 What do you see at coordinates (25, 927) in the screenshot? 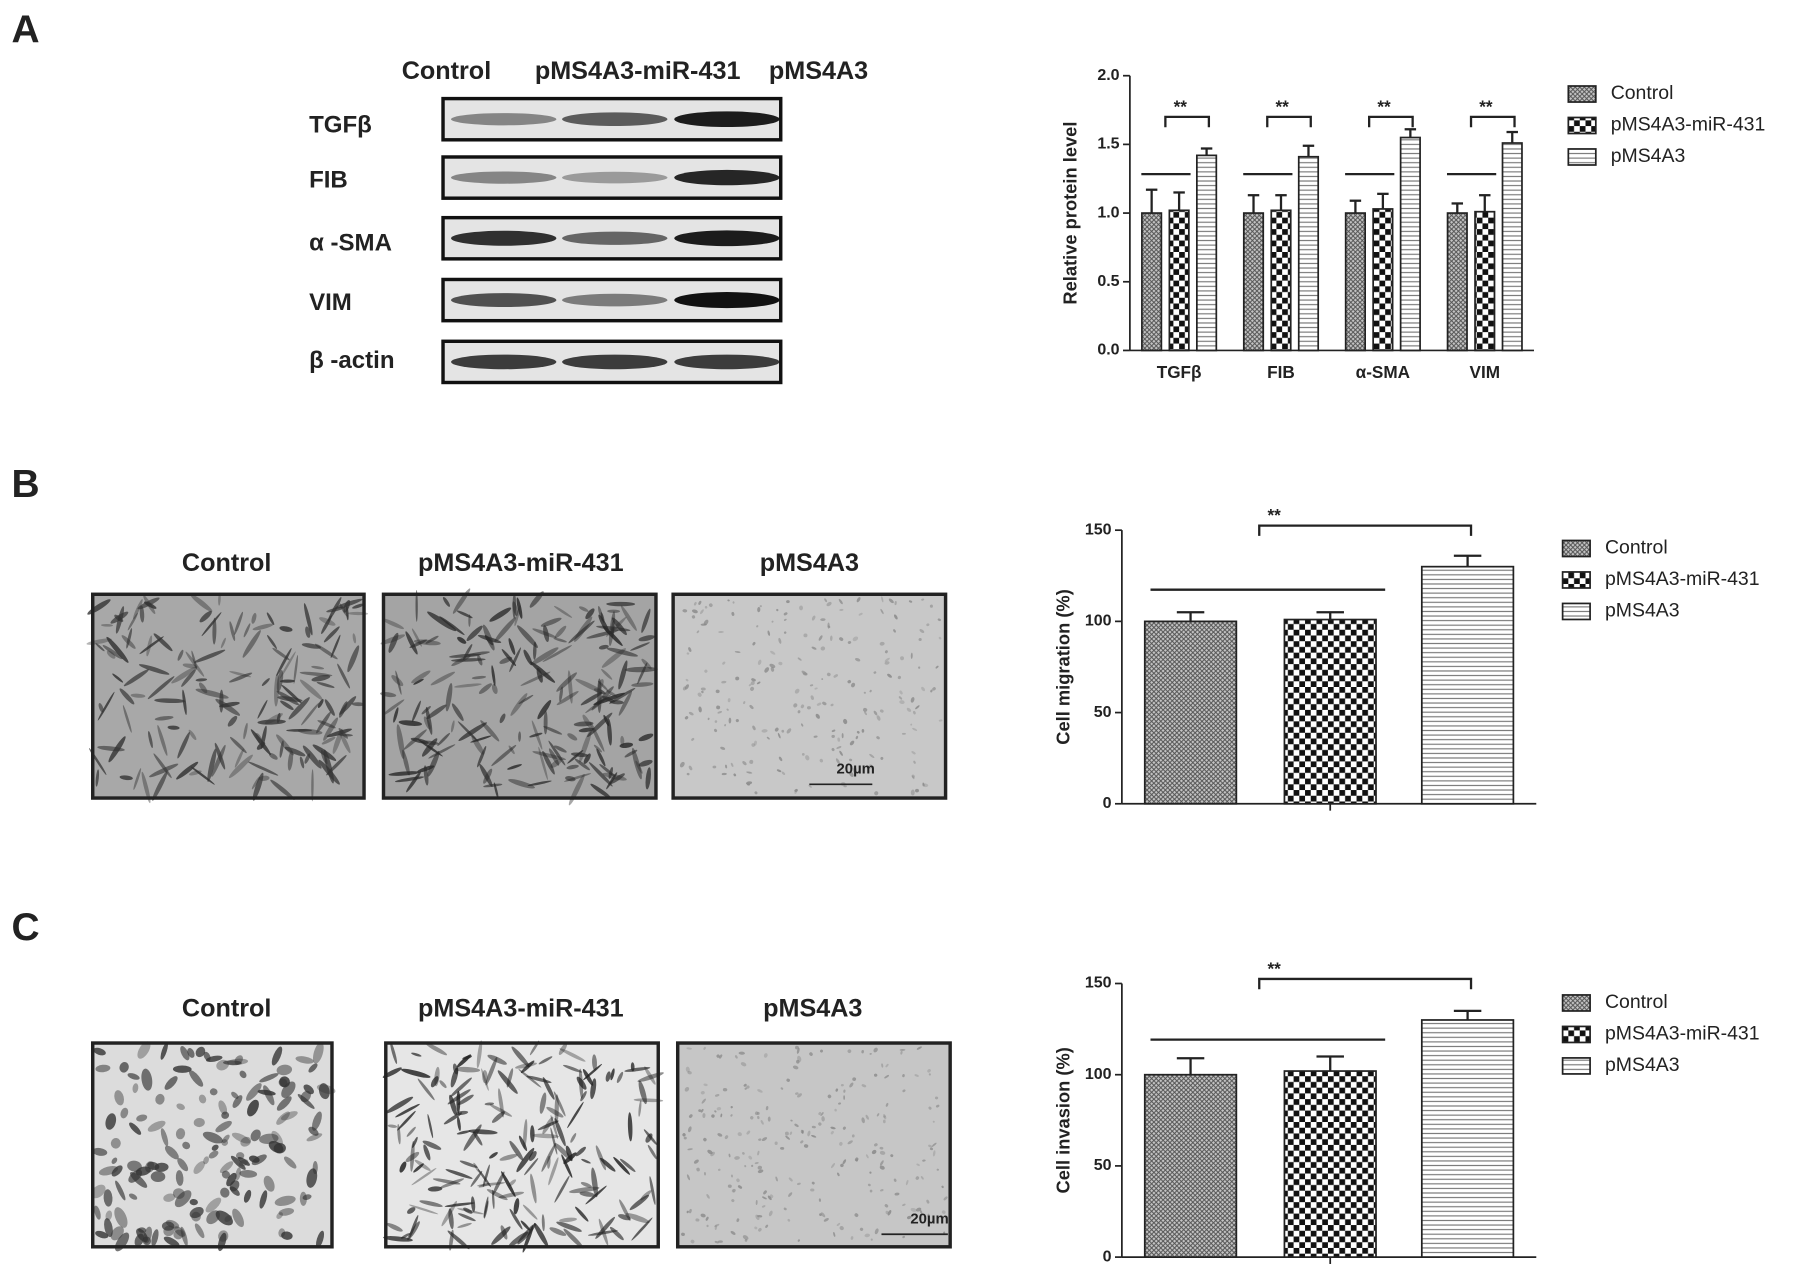
I see `panel-label: C` at bounding box center [25, 927].